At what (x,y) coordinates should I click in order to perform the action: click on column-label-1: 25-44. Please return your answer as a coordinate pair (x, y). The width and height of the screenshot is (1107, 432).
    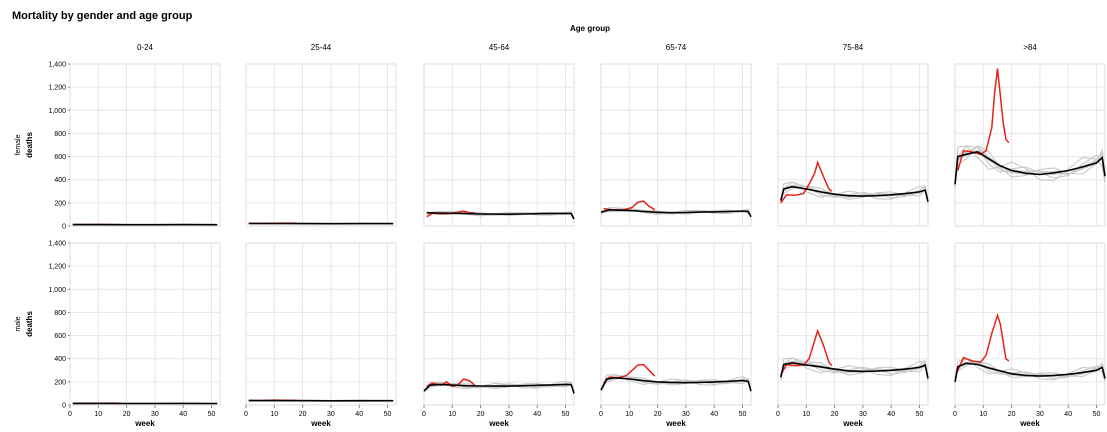
    Looking at the image, I should click on (321, 47).